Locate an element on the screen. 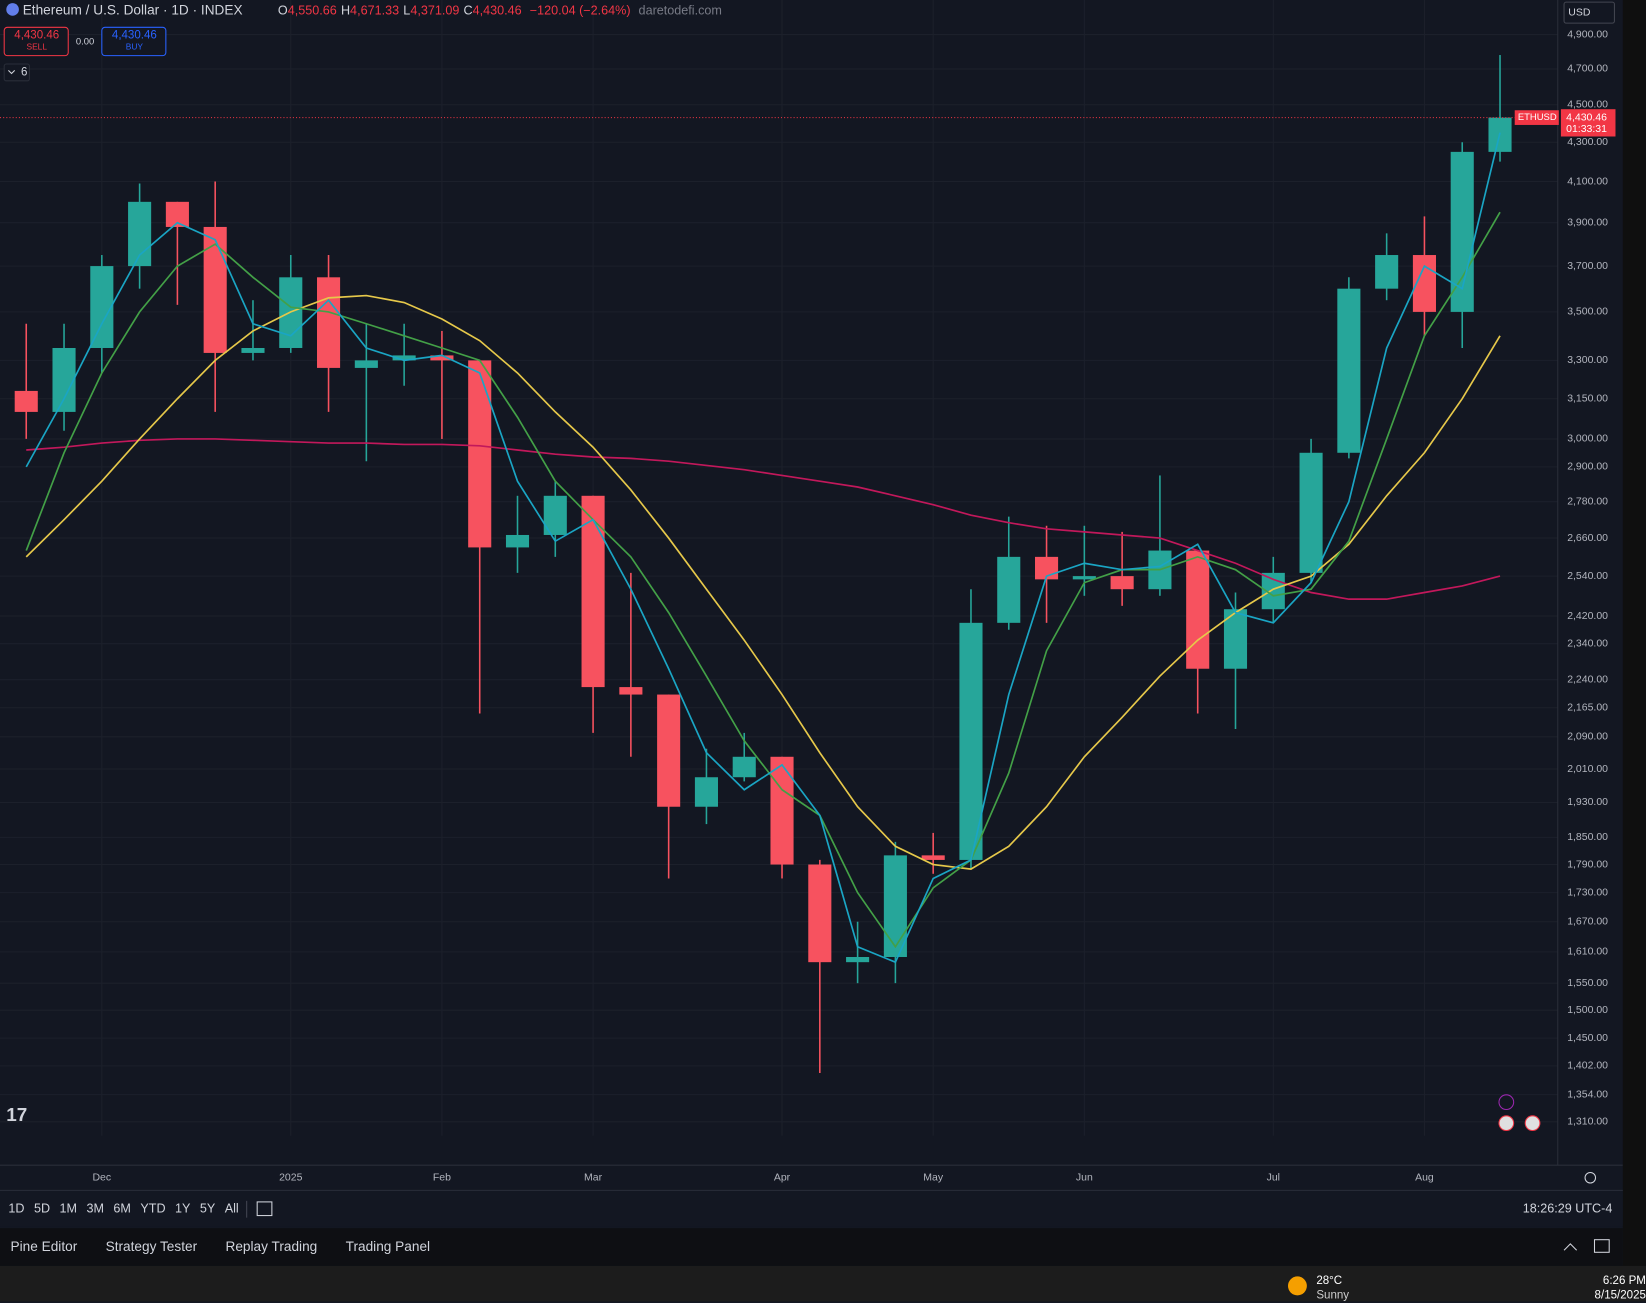  maximize-icon is located at coordinates (1601, 1246).